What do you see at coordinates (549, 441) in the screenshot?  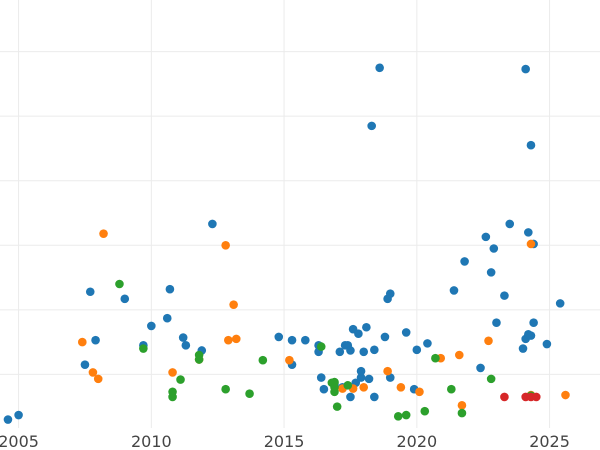 I see `x-tick-label-2025: 2025` at bounding box center [549, 441].